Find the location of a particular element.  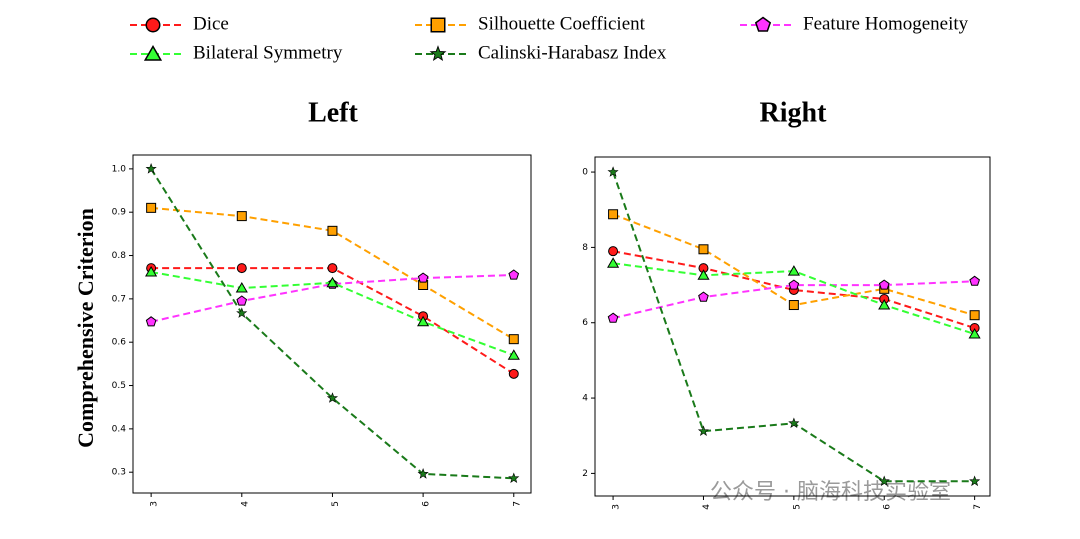

y-tick-label: 6 is located at coordinates (585, 323).